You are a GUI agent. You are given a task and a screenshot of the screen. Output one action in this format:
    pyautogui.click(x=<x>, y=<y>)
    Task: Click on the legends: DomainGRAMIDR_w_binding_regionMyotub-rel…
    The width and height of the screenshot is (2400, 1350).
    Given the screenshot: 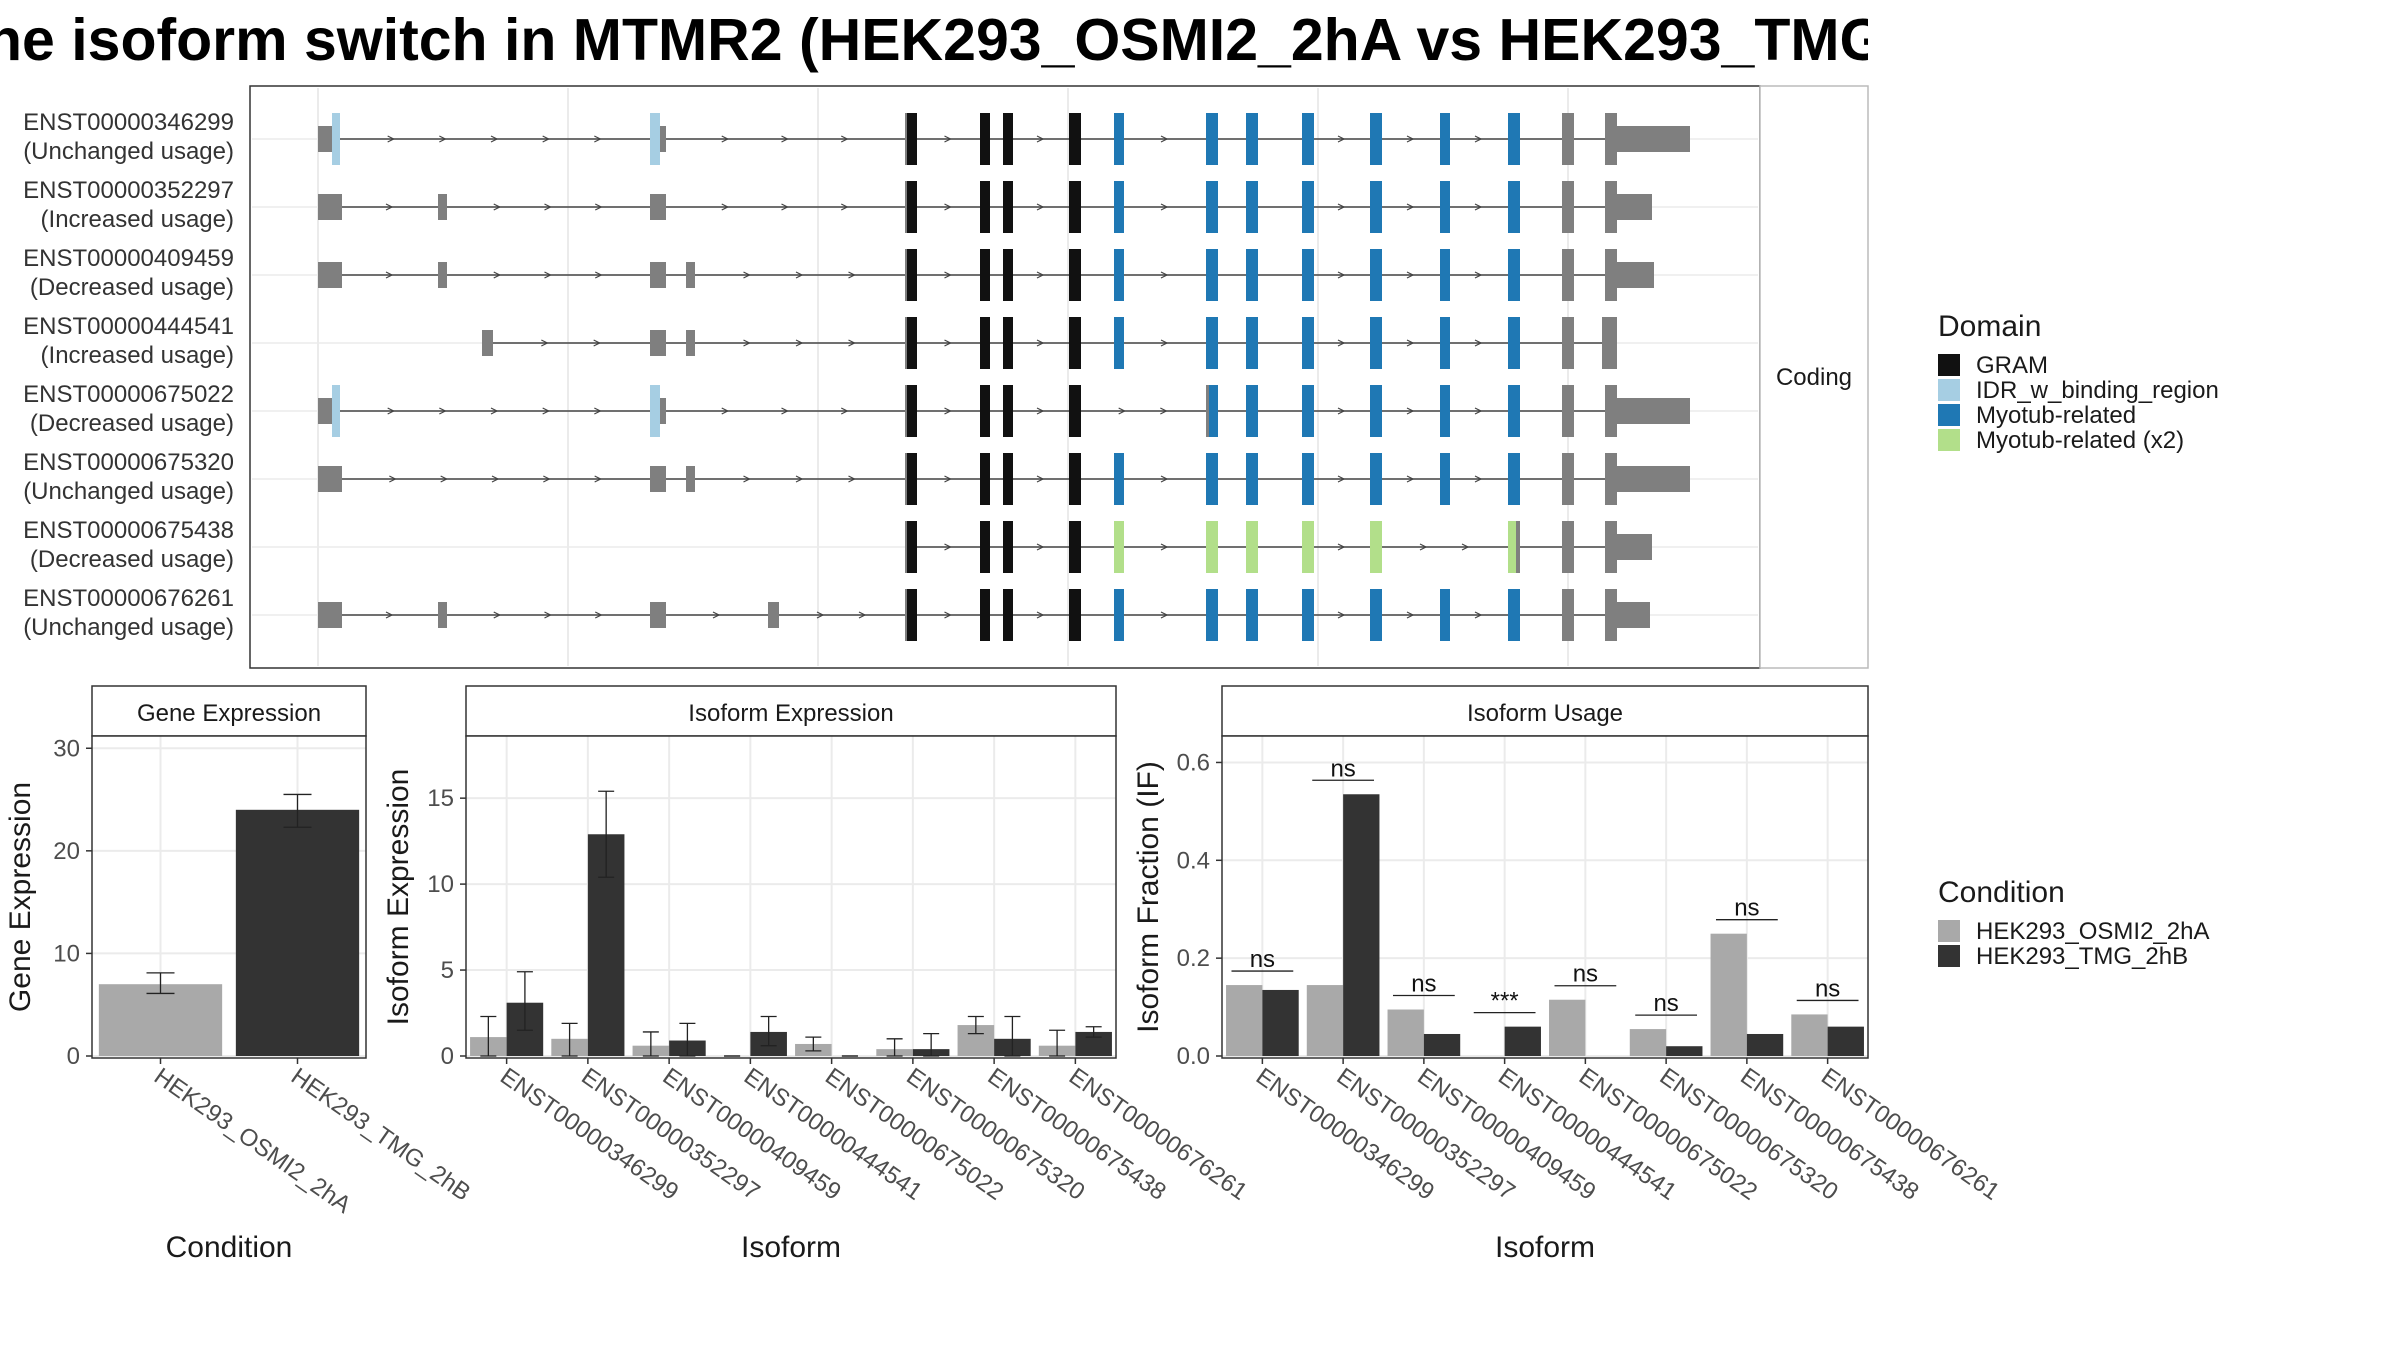 What is the action you would take?
    pyautogui.click(x=2078, y=640)
    